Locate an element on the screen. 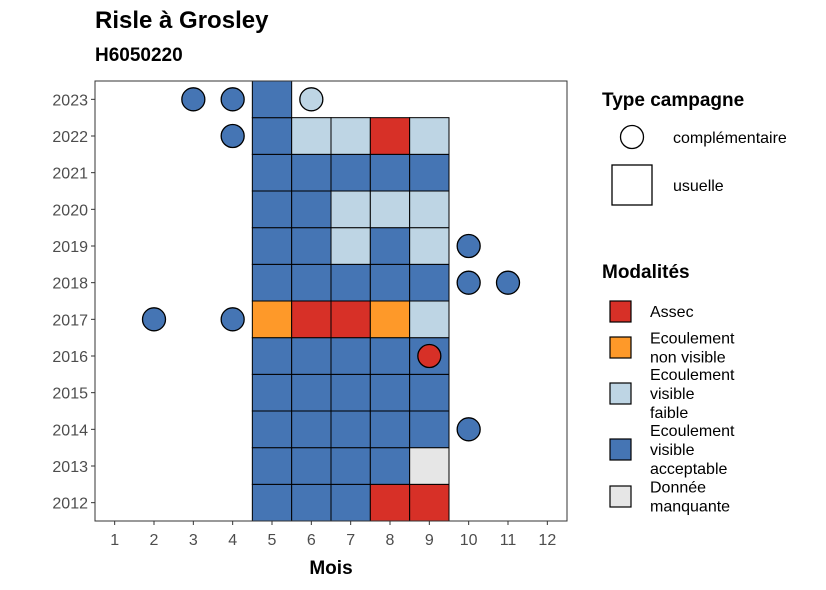 The image size is (826, 590). chart-subtitle: H6050220 is located at coordinates (139, 55).